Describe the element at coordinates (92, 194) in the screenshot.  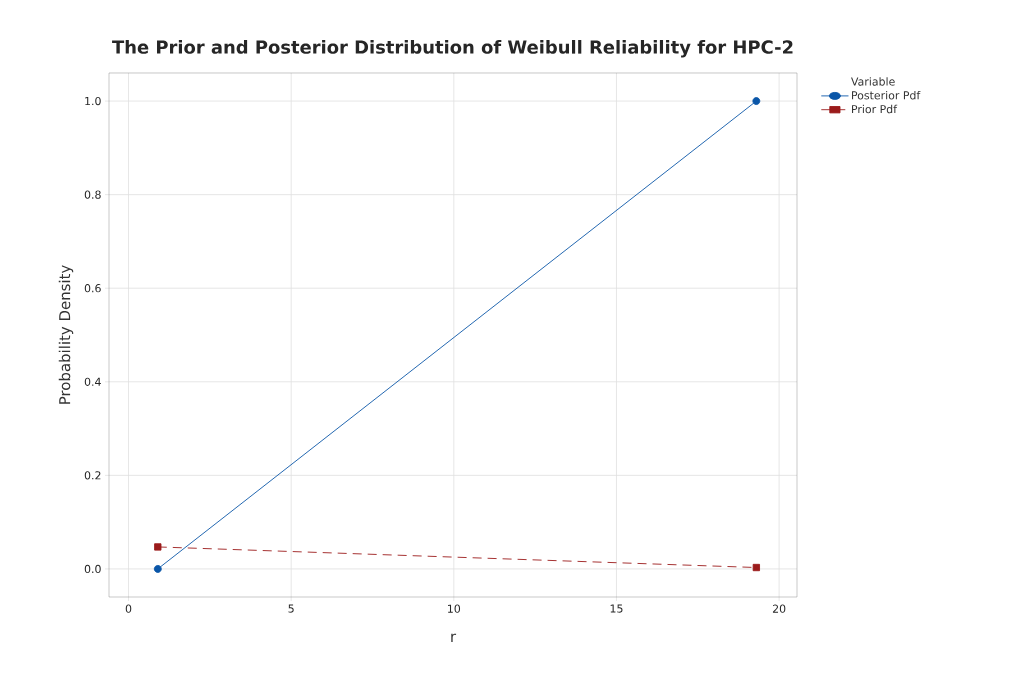
I see `y-tick-label: 0.8` at that location.